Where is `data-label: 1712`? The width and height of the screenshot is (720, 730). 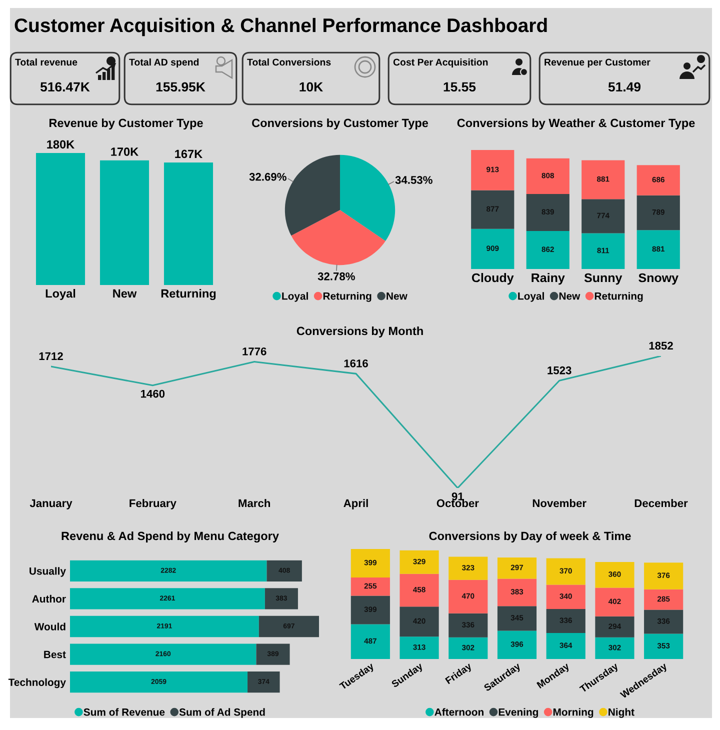 data-label: 1712 is located at coordinates (51, 356).